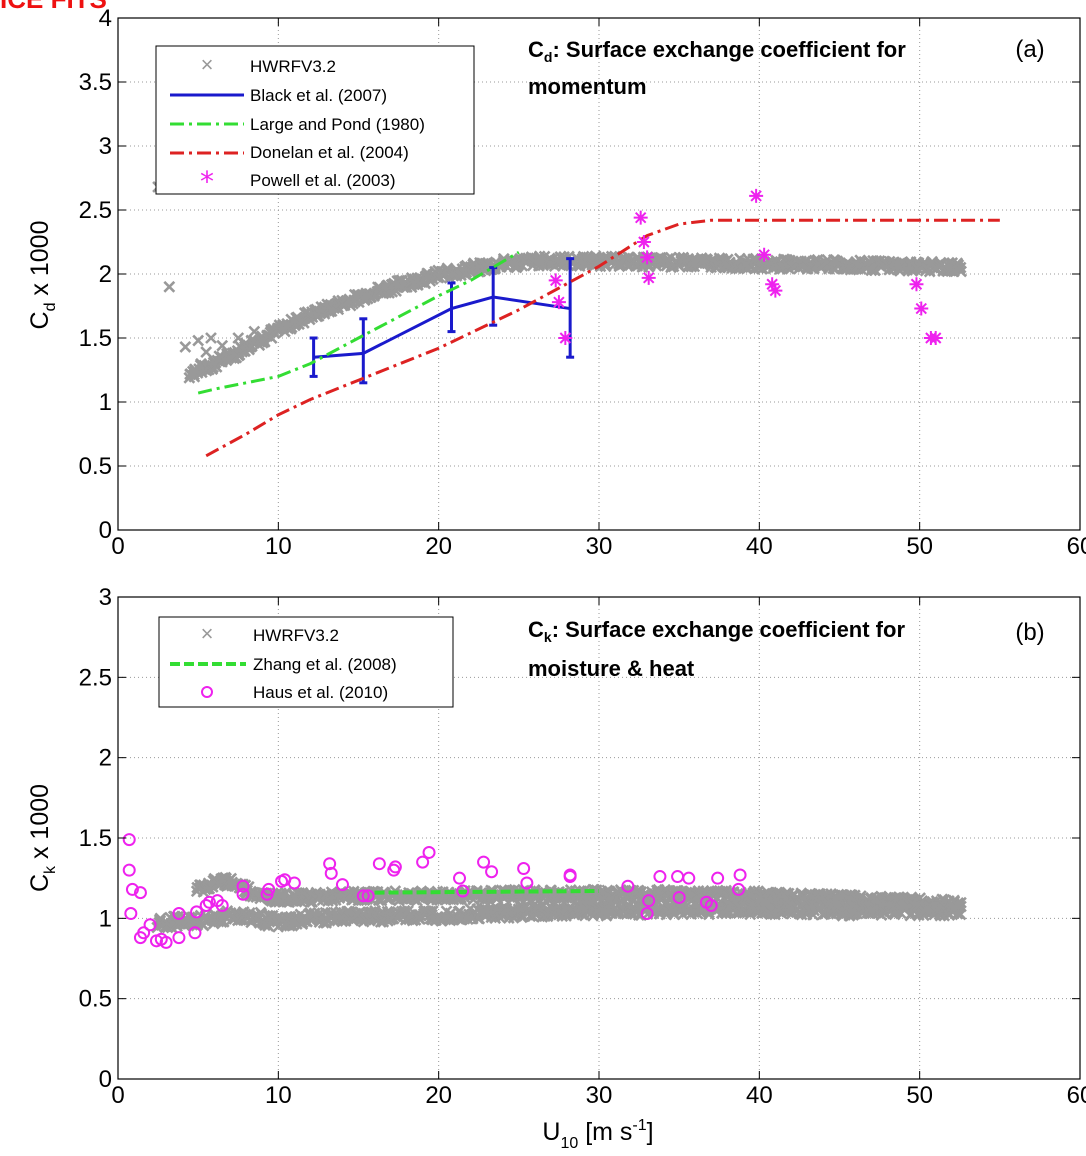 The height and width of the screenshot is (1156, 1086). I want to click on legend-marker-circle, so click(207, 692).